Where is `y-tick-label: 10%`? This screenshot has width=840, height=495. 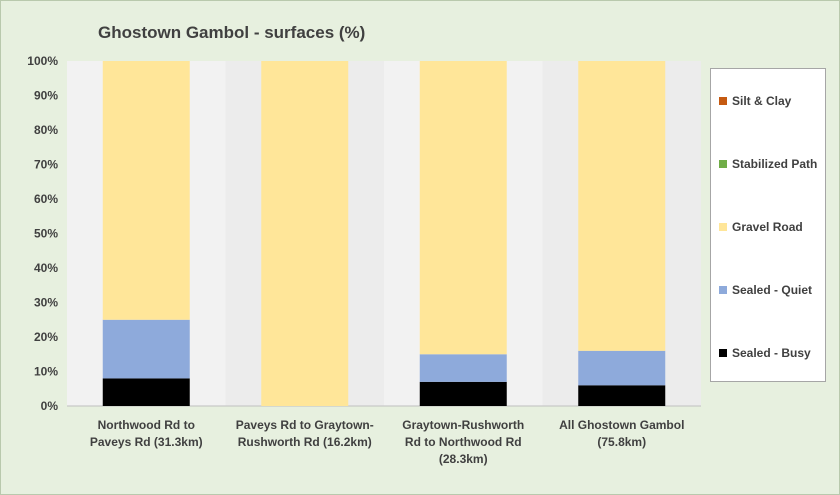 y-tick-label: 10% is located at coordinates (46, 372).